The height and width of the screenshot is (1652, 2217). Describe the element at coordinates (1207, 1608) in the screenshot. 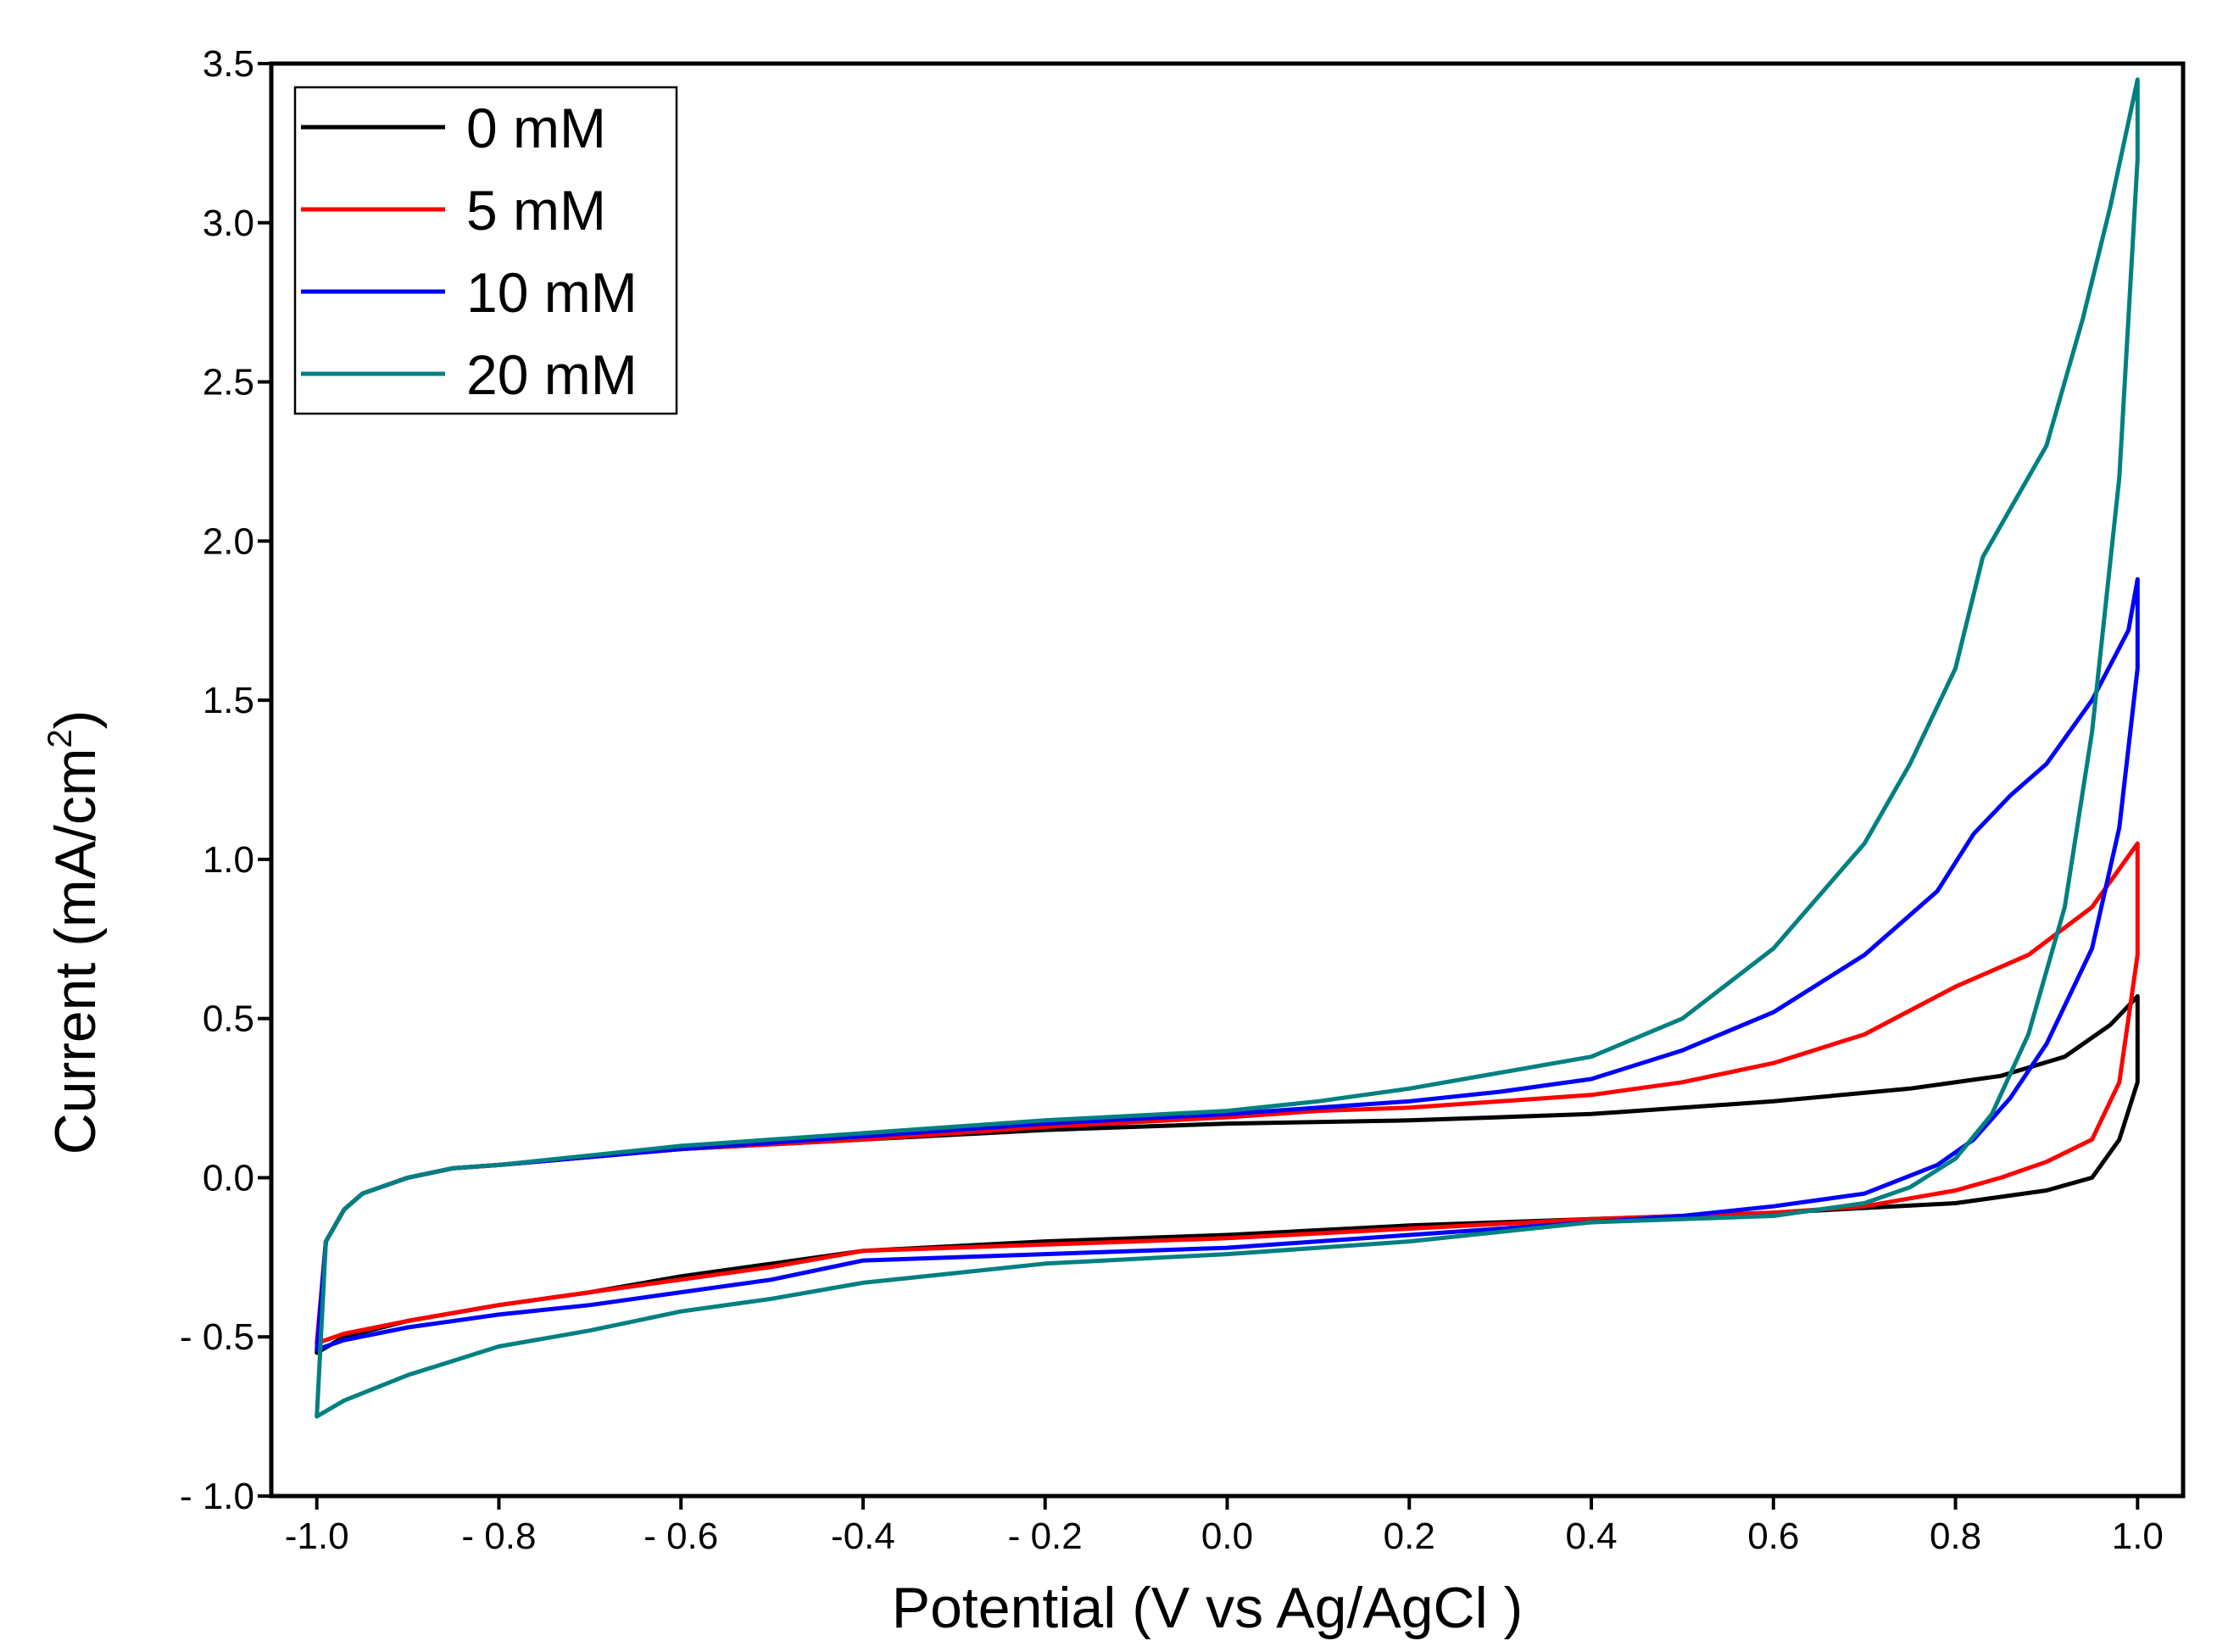

I see `x-axis-title: Potential (V vs Ag/AgCl )` at that location.